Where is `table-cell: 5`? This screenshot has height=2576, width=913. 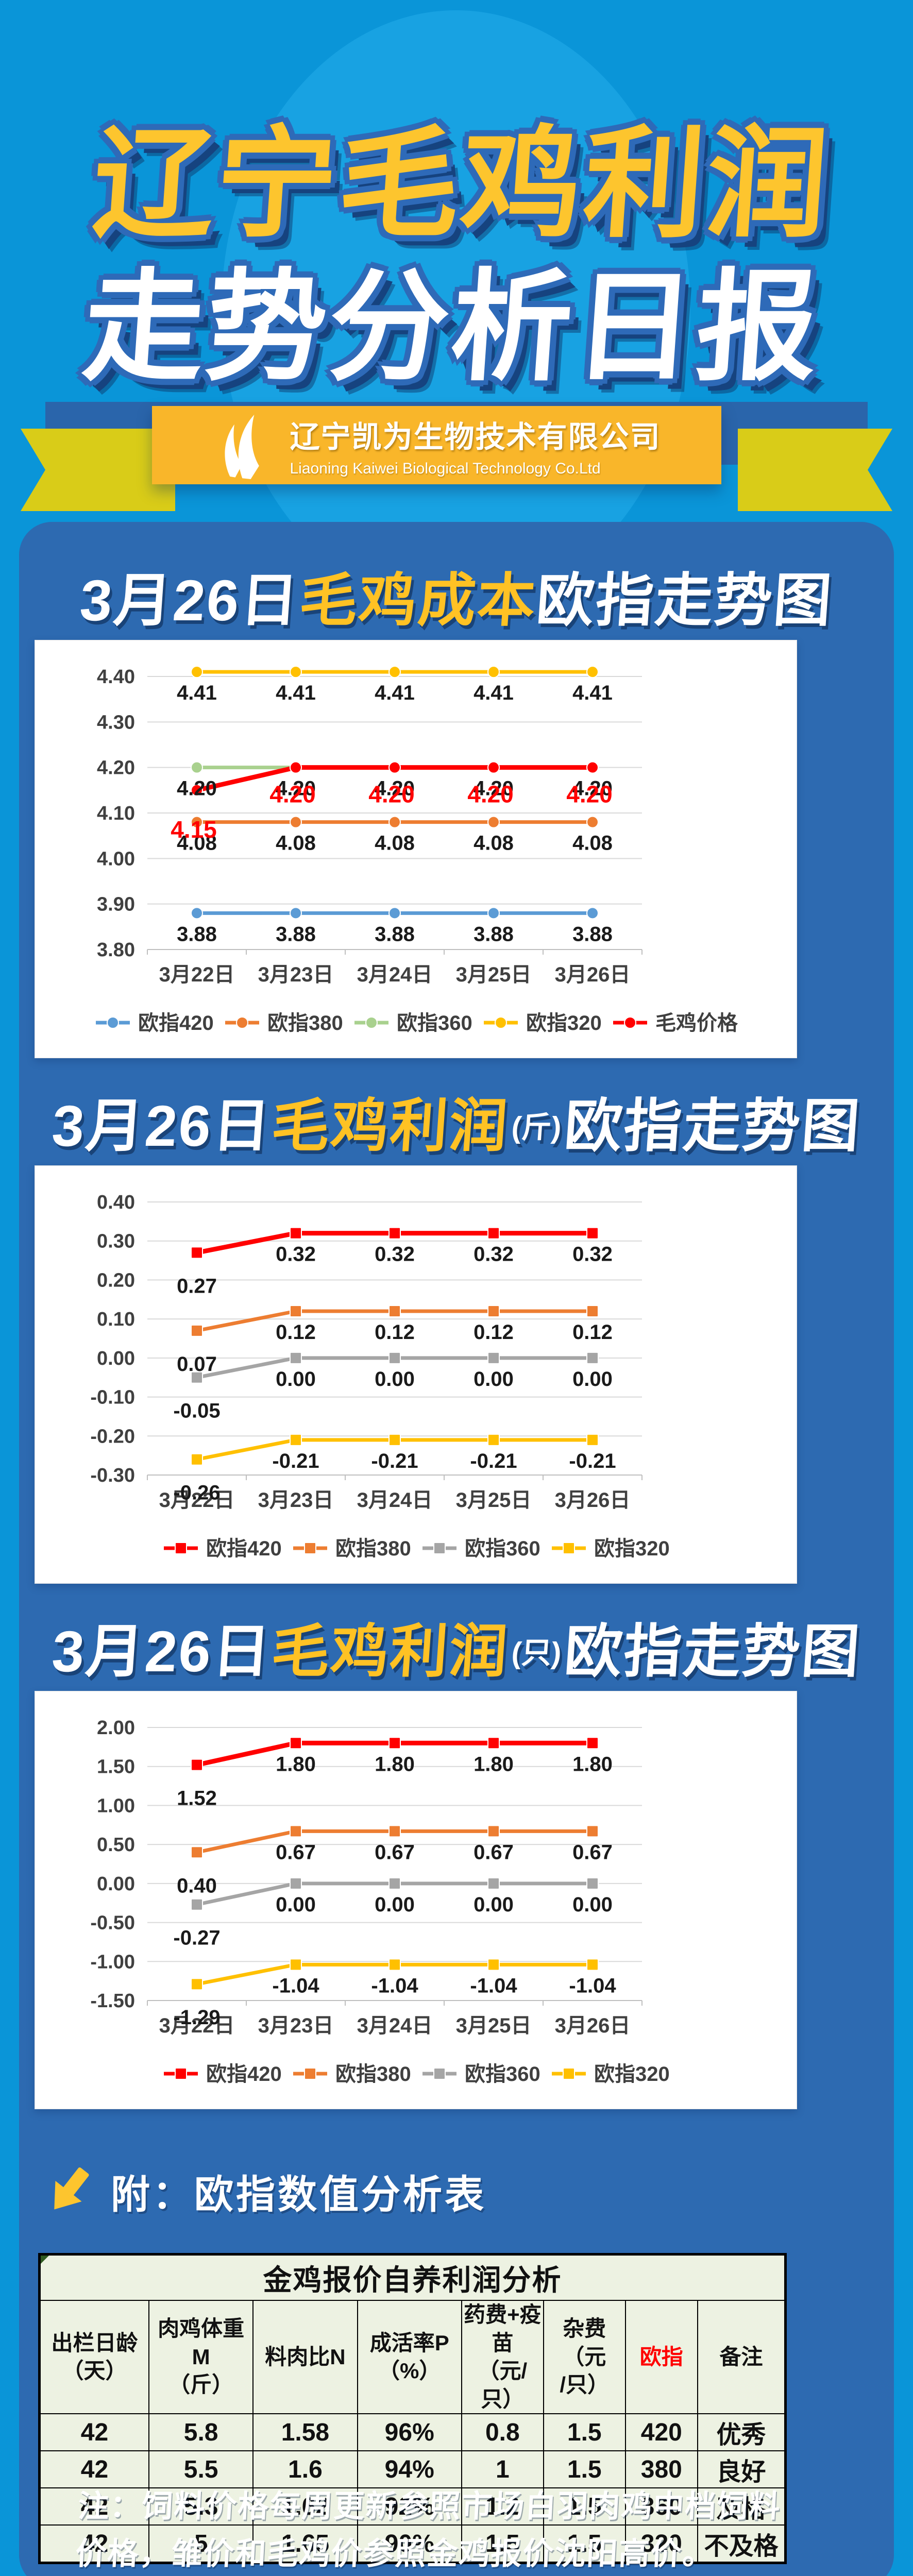
table-cell: 5 is located at coordinates (201, 2543).